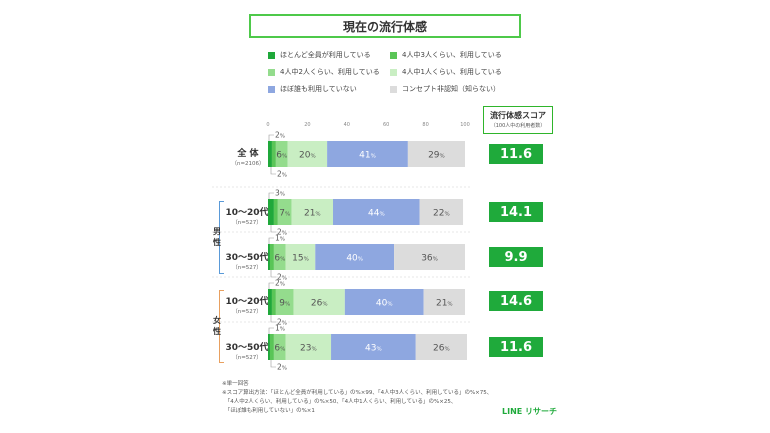 The image size is (770, 433). What do you see at coordinates (247, 306) in the screenshot?
I see `row-label: 10～20代 （n=527）` at bounding box center [247, 306].